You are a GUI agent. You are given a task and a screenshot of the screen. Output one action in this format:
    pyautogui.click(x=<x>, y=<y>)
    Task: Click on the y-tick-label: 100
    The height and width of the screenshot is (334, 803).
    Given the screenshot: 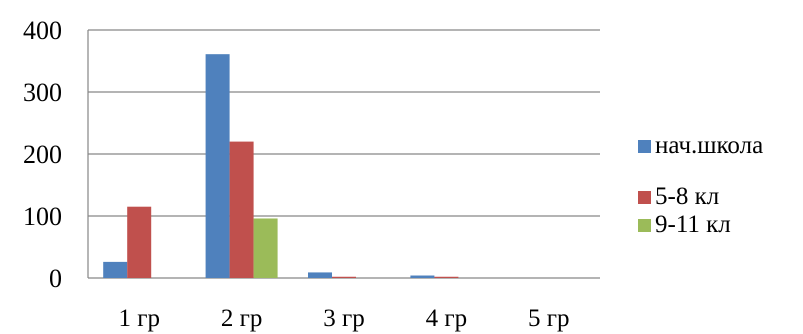 What is the action you would take?
    pyautogui.click(x=42, y=216)
    